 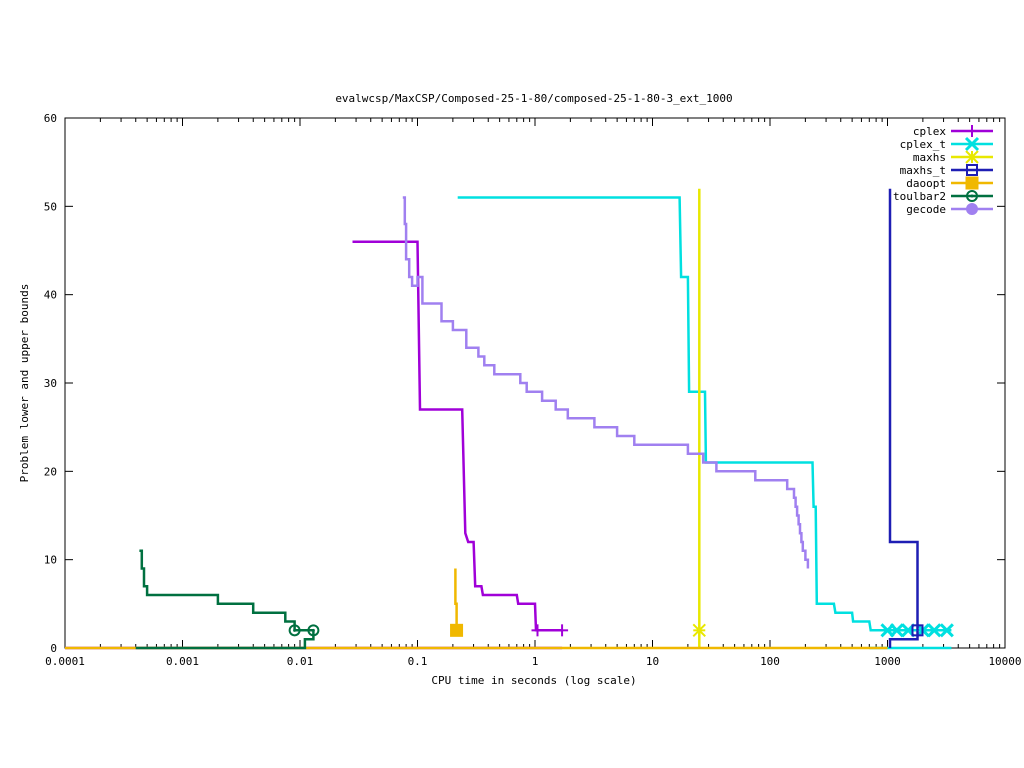 What do you see at coordinates (456, 599) in the screenshot?
I see `series-daoopt-upper-line` at bounding box center [456, 599].